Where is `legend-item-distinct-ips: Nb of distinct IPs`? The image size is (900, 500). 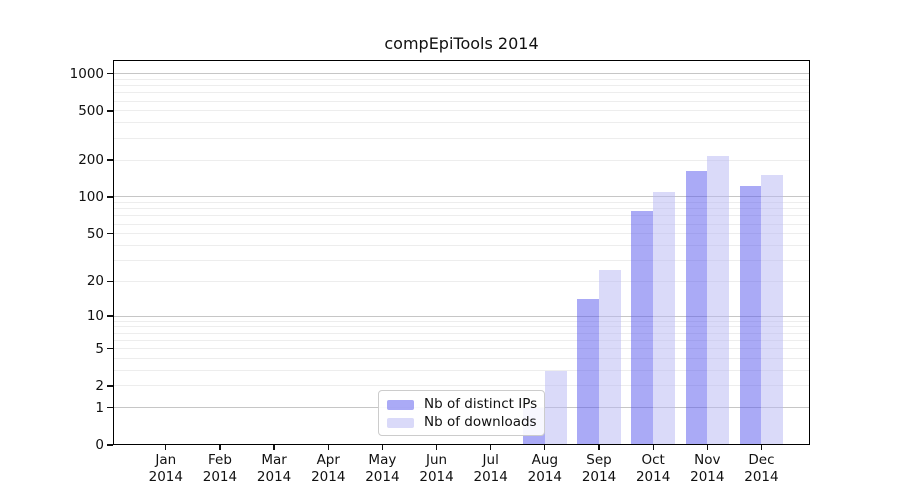
legend-item-distinct-ips: Nb of distinct IPs is located at coordinates (462, 404).